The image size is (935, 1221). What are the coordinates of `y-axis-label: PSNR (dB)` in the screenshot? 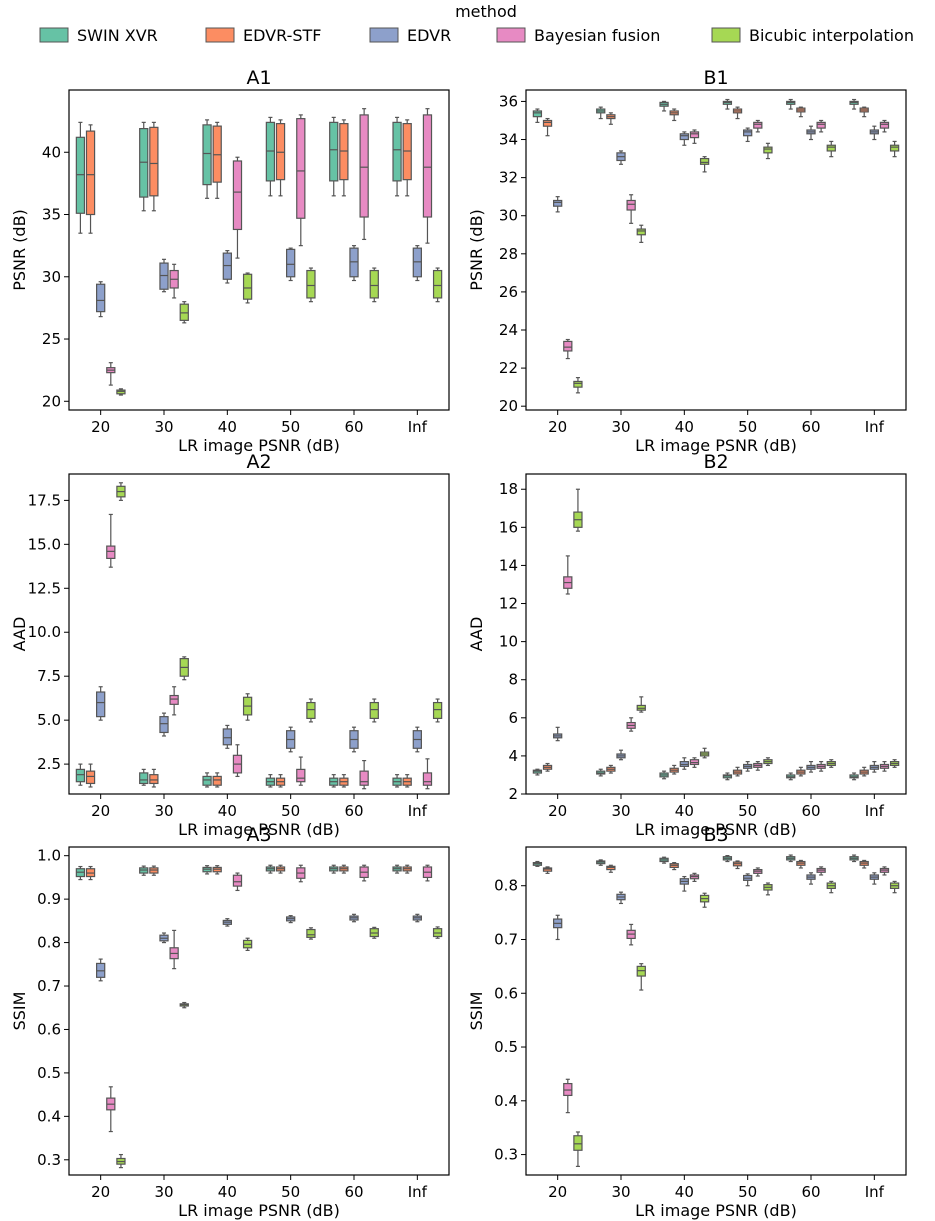 It's located at (476, 250).